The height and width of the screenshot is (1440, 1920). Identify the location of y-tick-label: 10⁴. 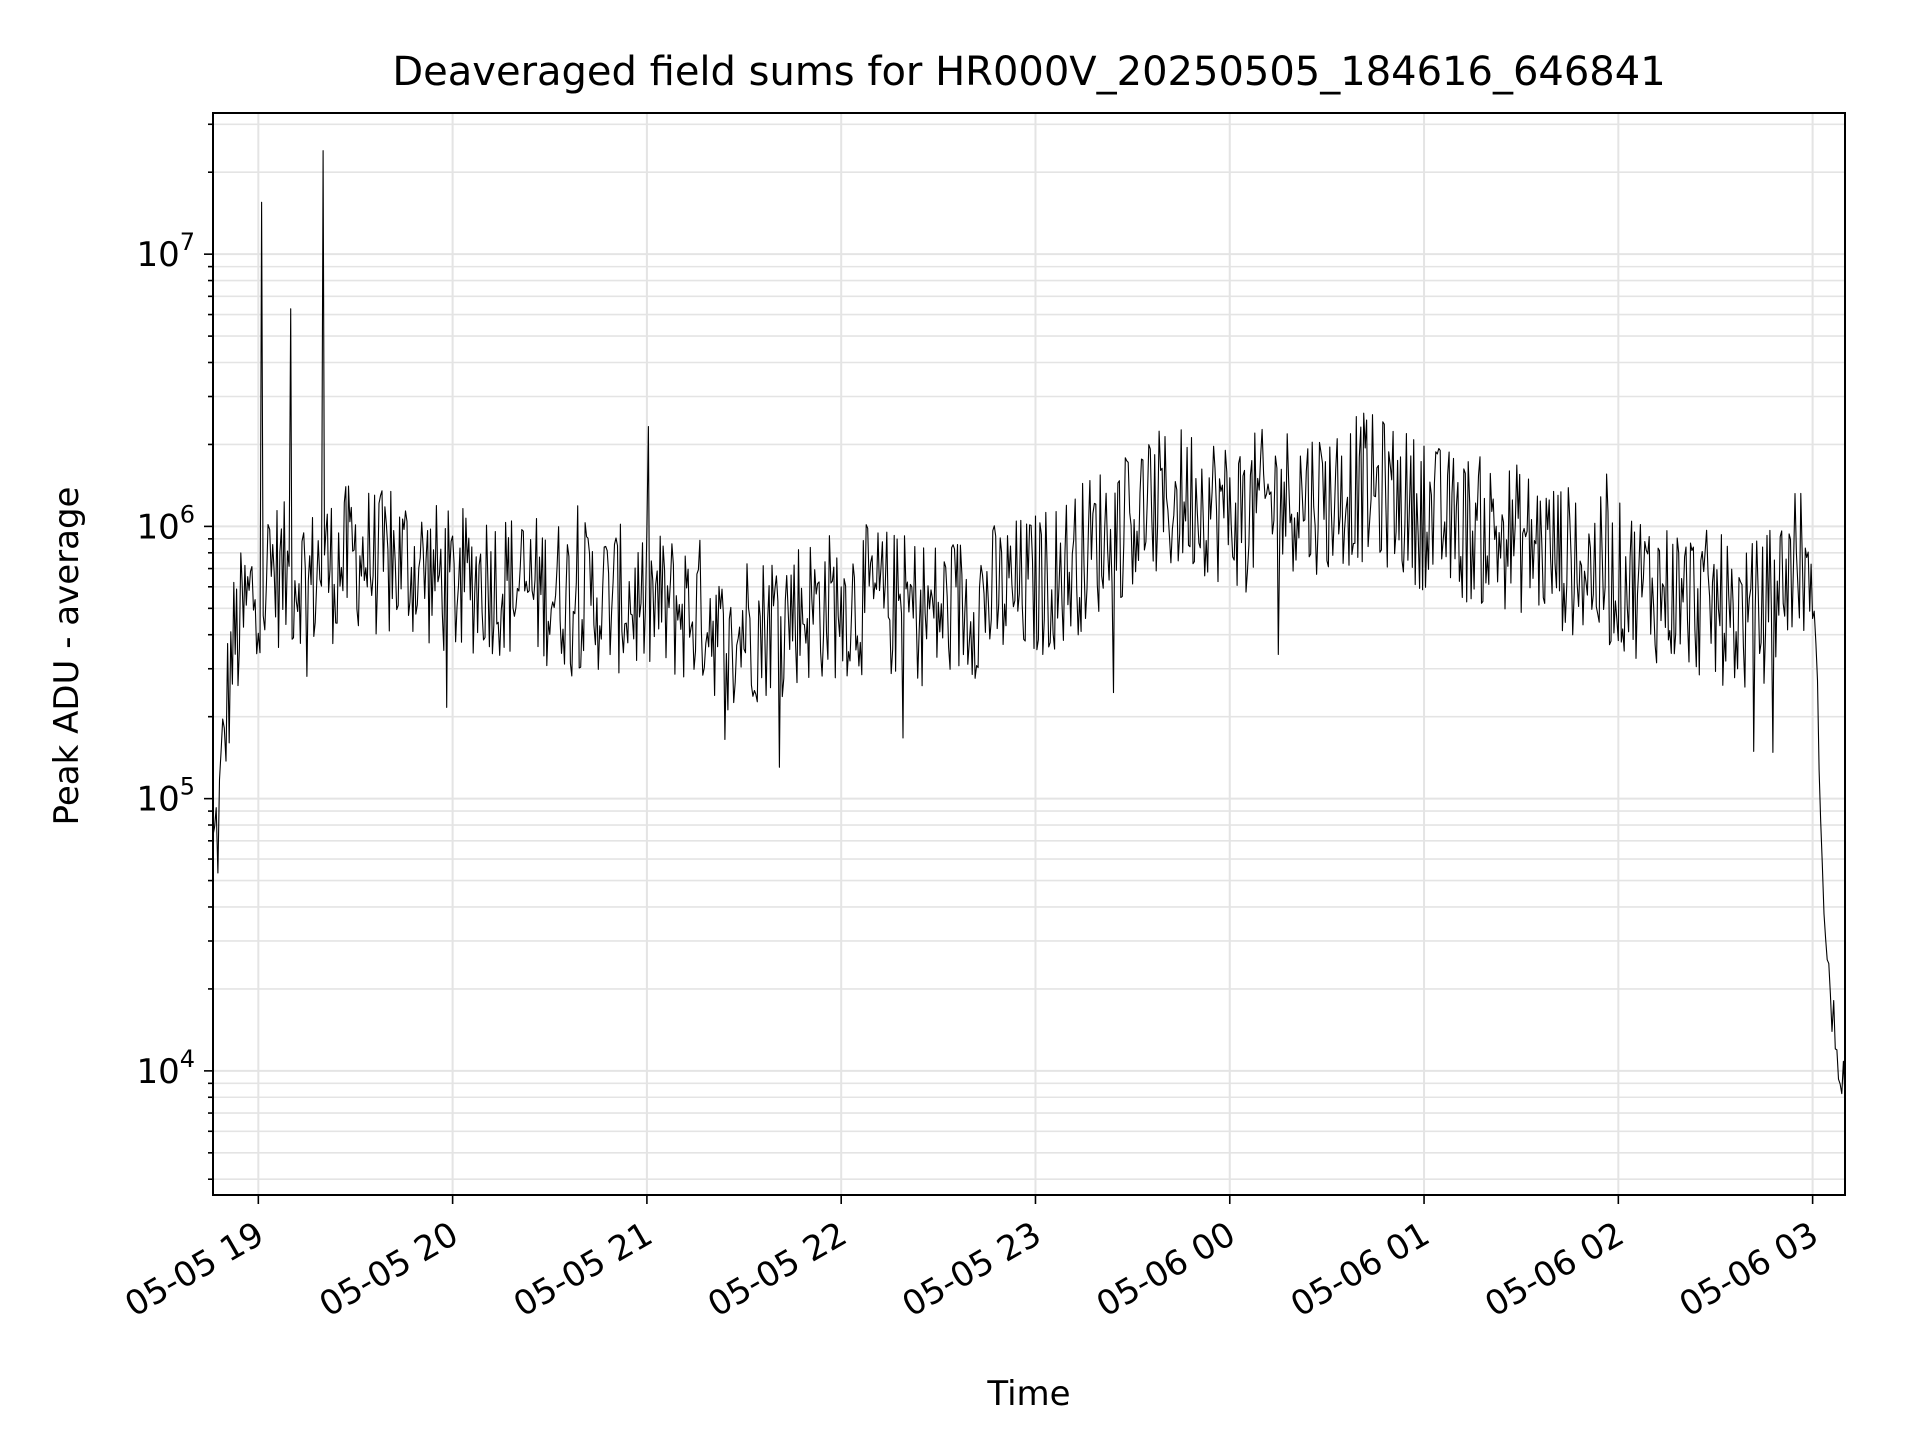
(165, 1068).